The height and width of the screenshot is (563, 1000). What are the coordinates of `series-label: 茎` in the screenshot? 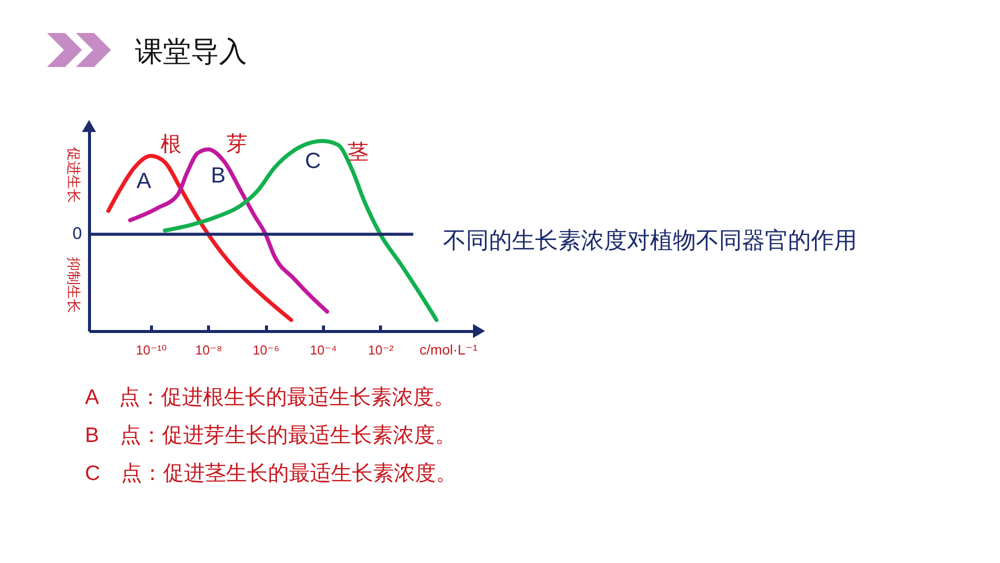 It's located at (357, 152).